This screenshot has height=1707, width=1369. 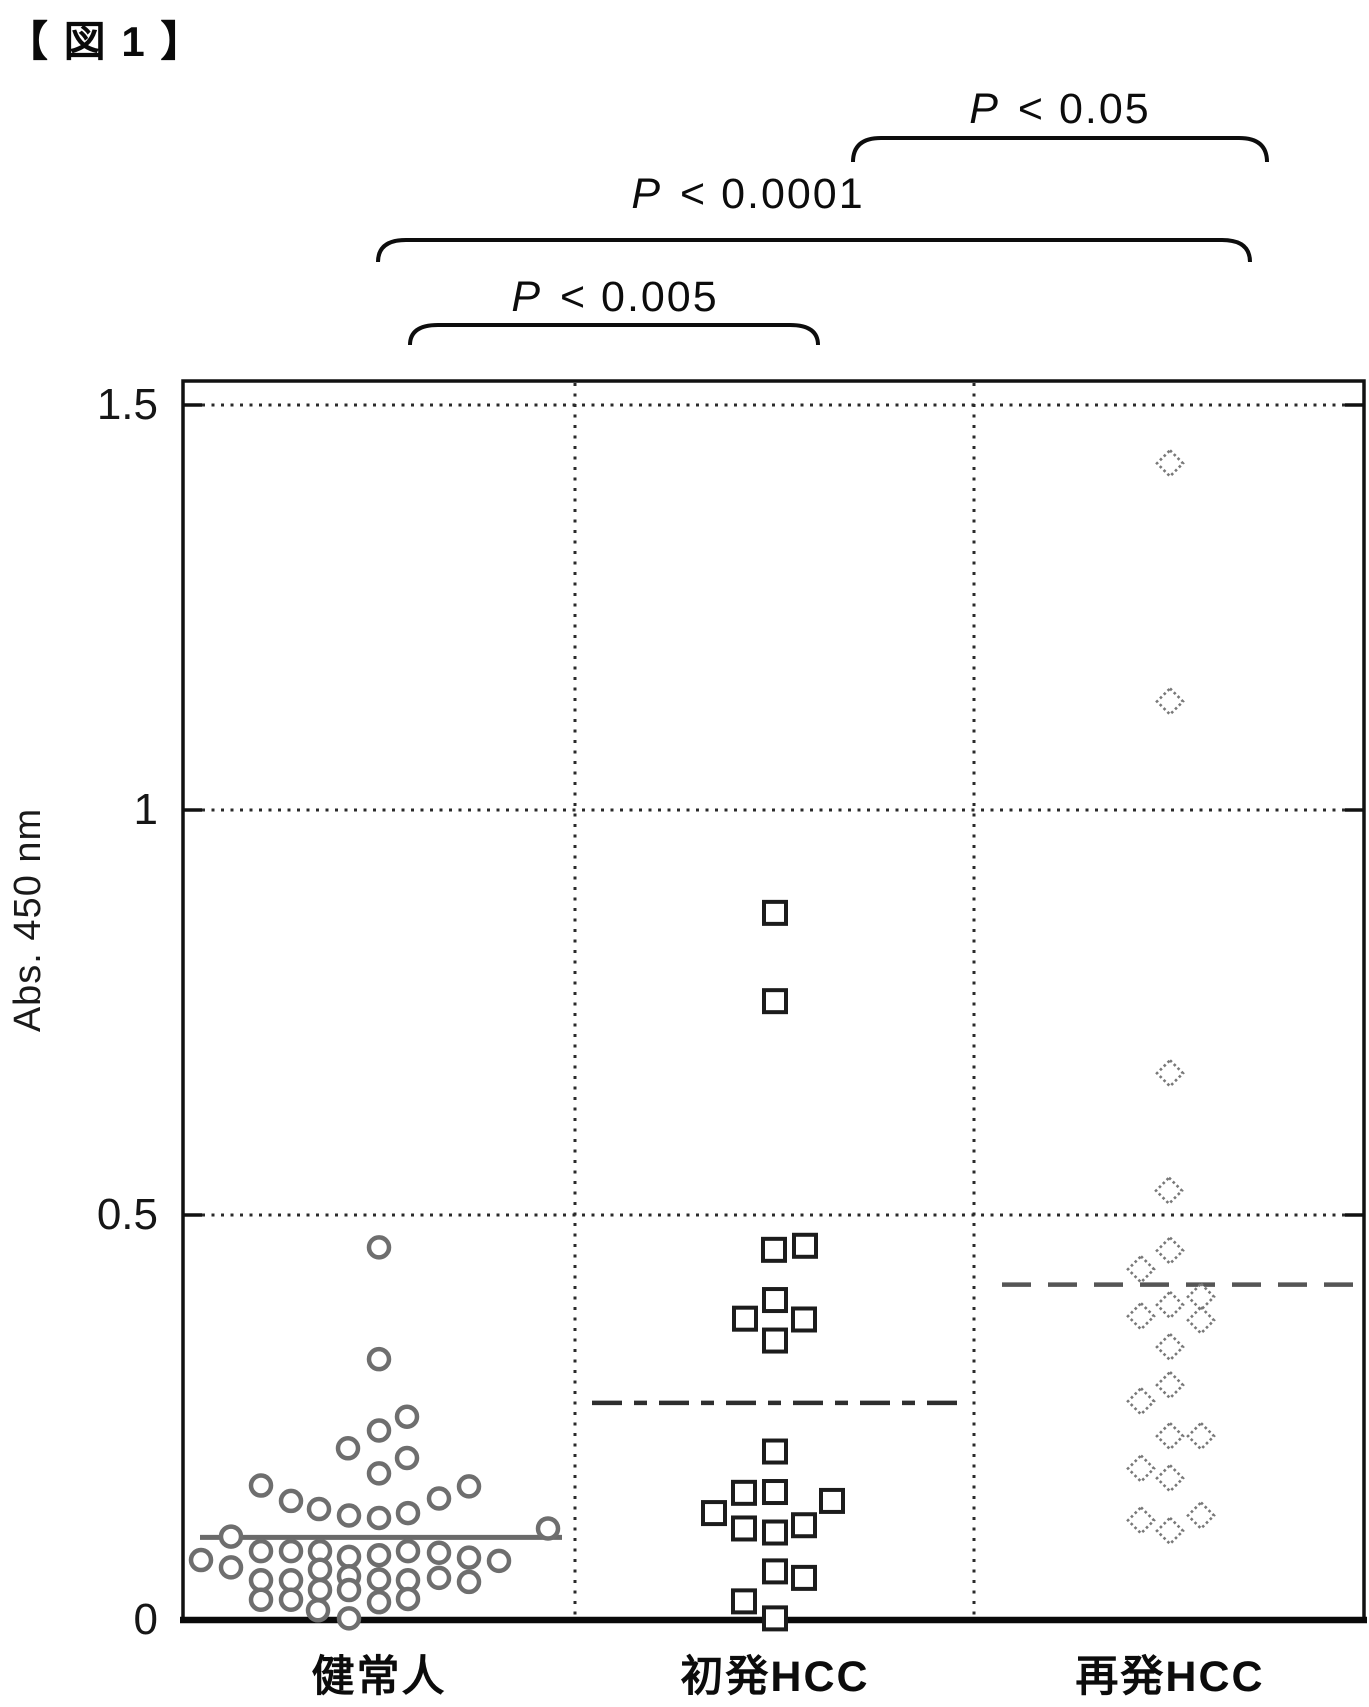 What do you see at coordinates (127, 404) in the screenshot?
I see `y-tick-label: 1.5` at bounding box center [127, 404].